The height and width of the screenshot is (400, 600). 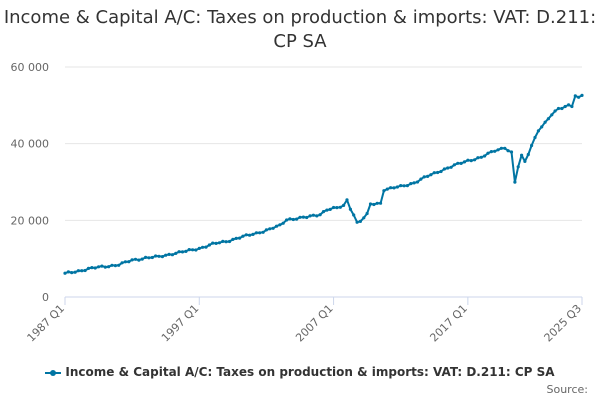 What do you see at coordinates (567, 389) in the screenshot?
I see `credits: Source:` at bounding box center [567, 389].